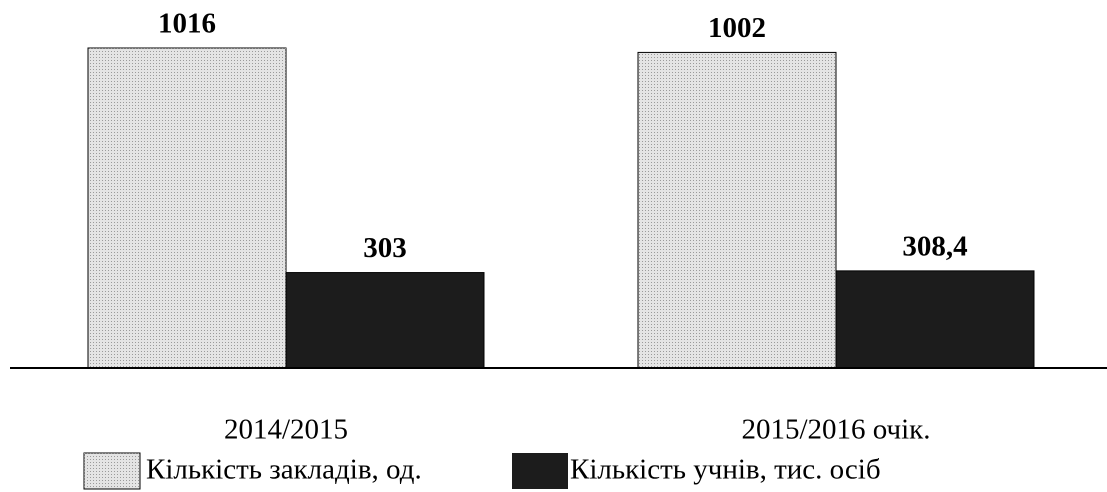 The image size is (1107, 492). Describe the element at coordinates (284, 470) in the screenshot. I see `legend-label: Кількість закладів, од.` at that location.